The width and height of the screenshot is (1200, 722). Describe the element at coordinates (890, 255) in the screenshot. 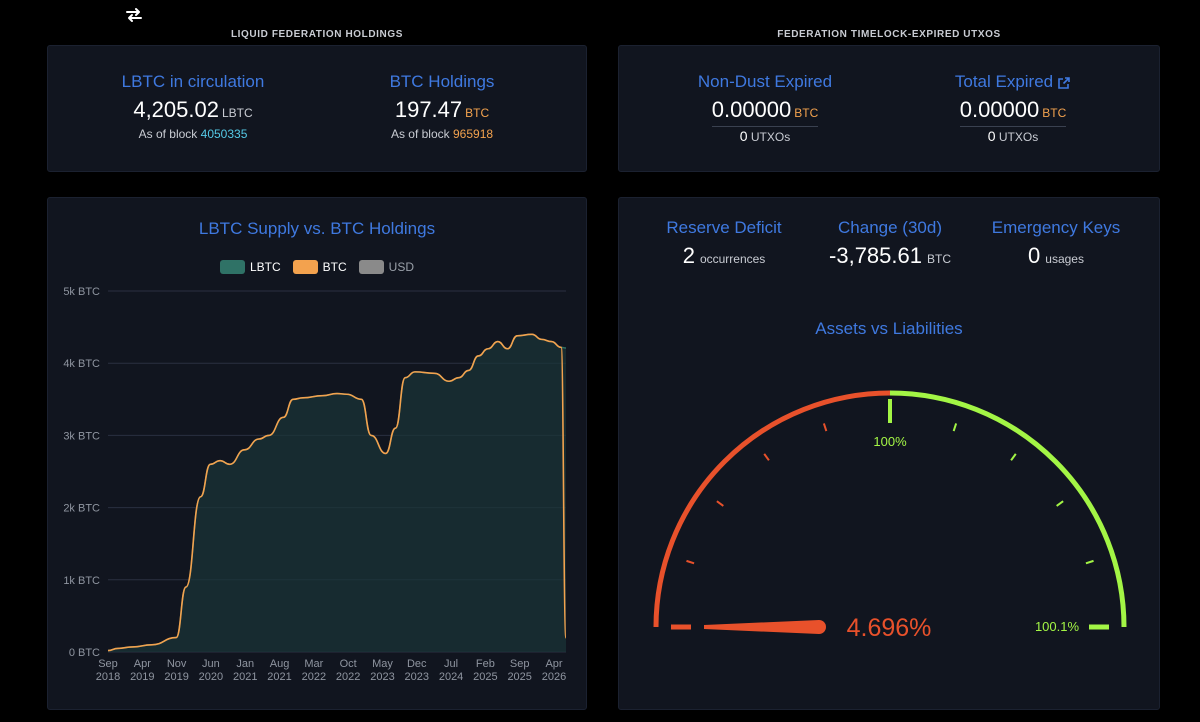

I see `change-30d-value: -3,785.61 BTC` at that location.